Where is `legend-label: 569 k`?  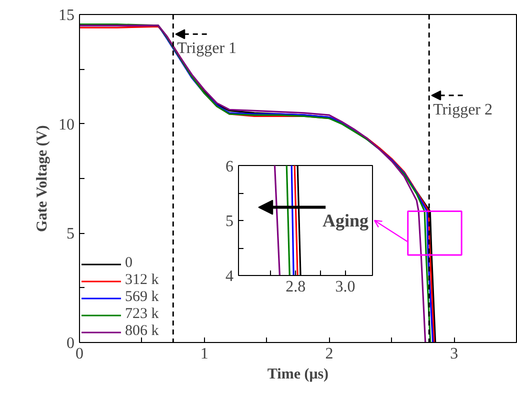 legend-label: 569 k is located at coordinates (142, 297).